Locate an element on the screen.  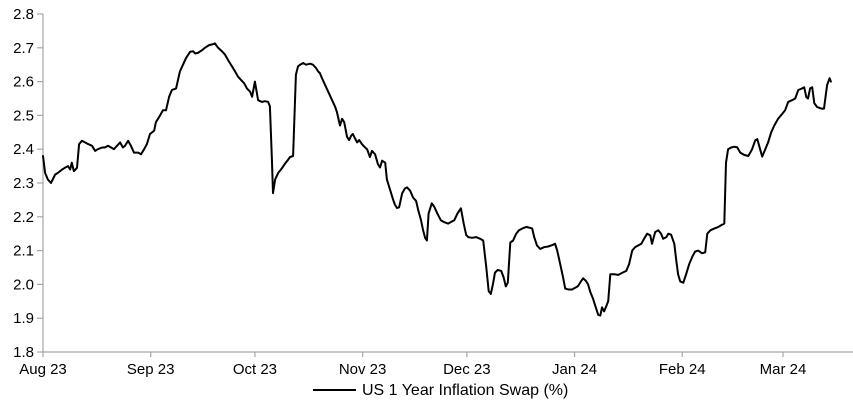
x-tick-label: Feb 24 is located at coordinates (682, 369).